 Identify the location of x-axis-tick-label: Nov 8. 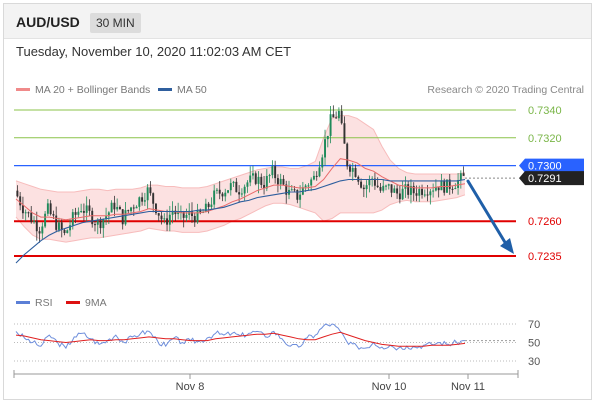
(190, 387).